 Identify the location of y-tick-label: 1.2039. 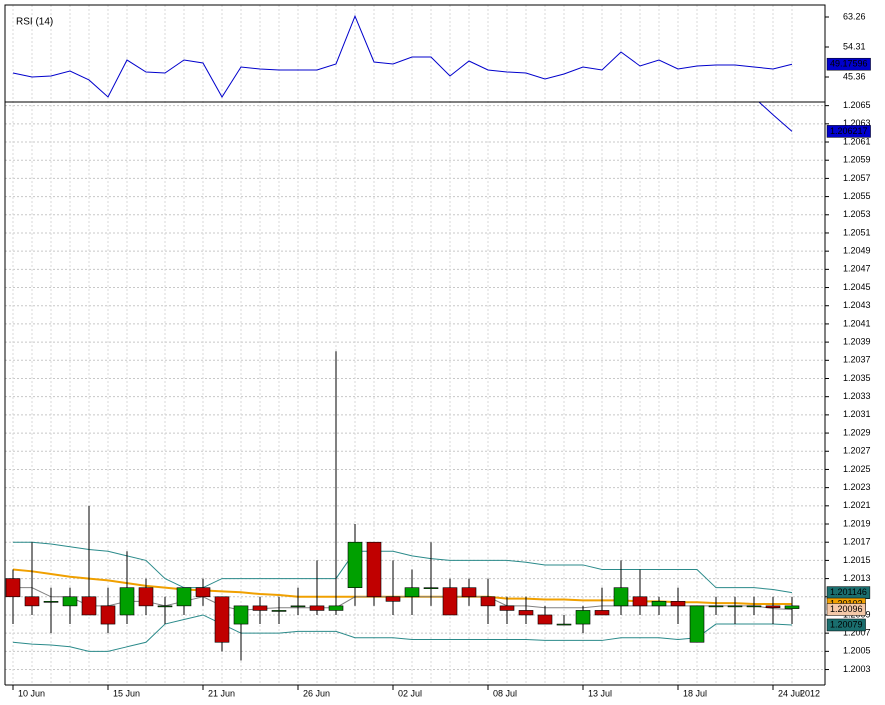
(857, 341).